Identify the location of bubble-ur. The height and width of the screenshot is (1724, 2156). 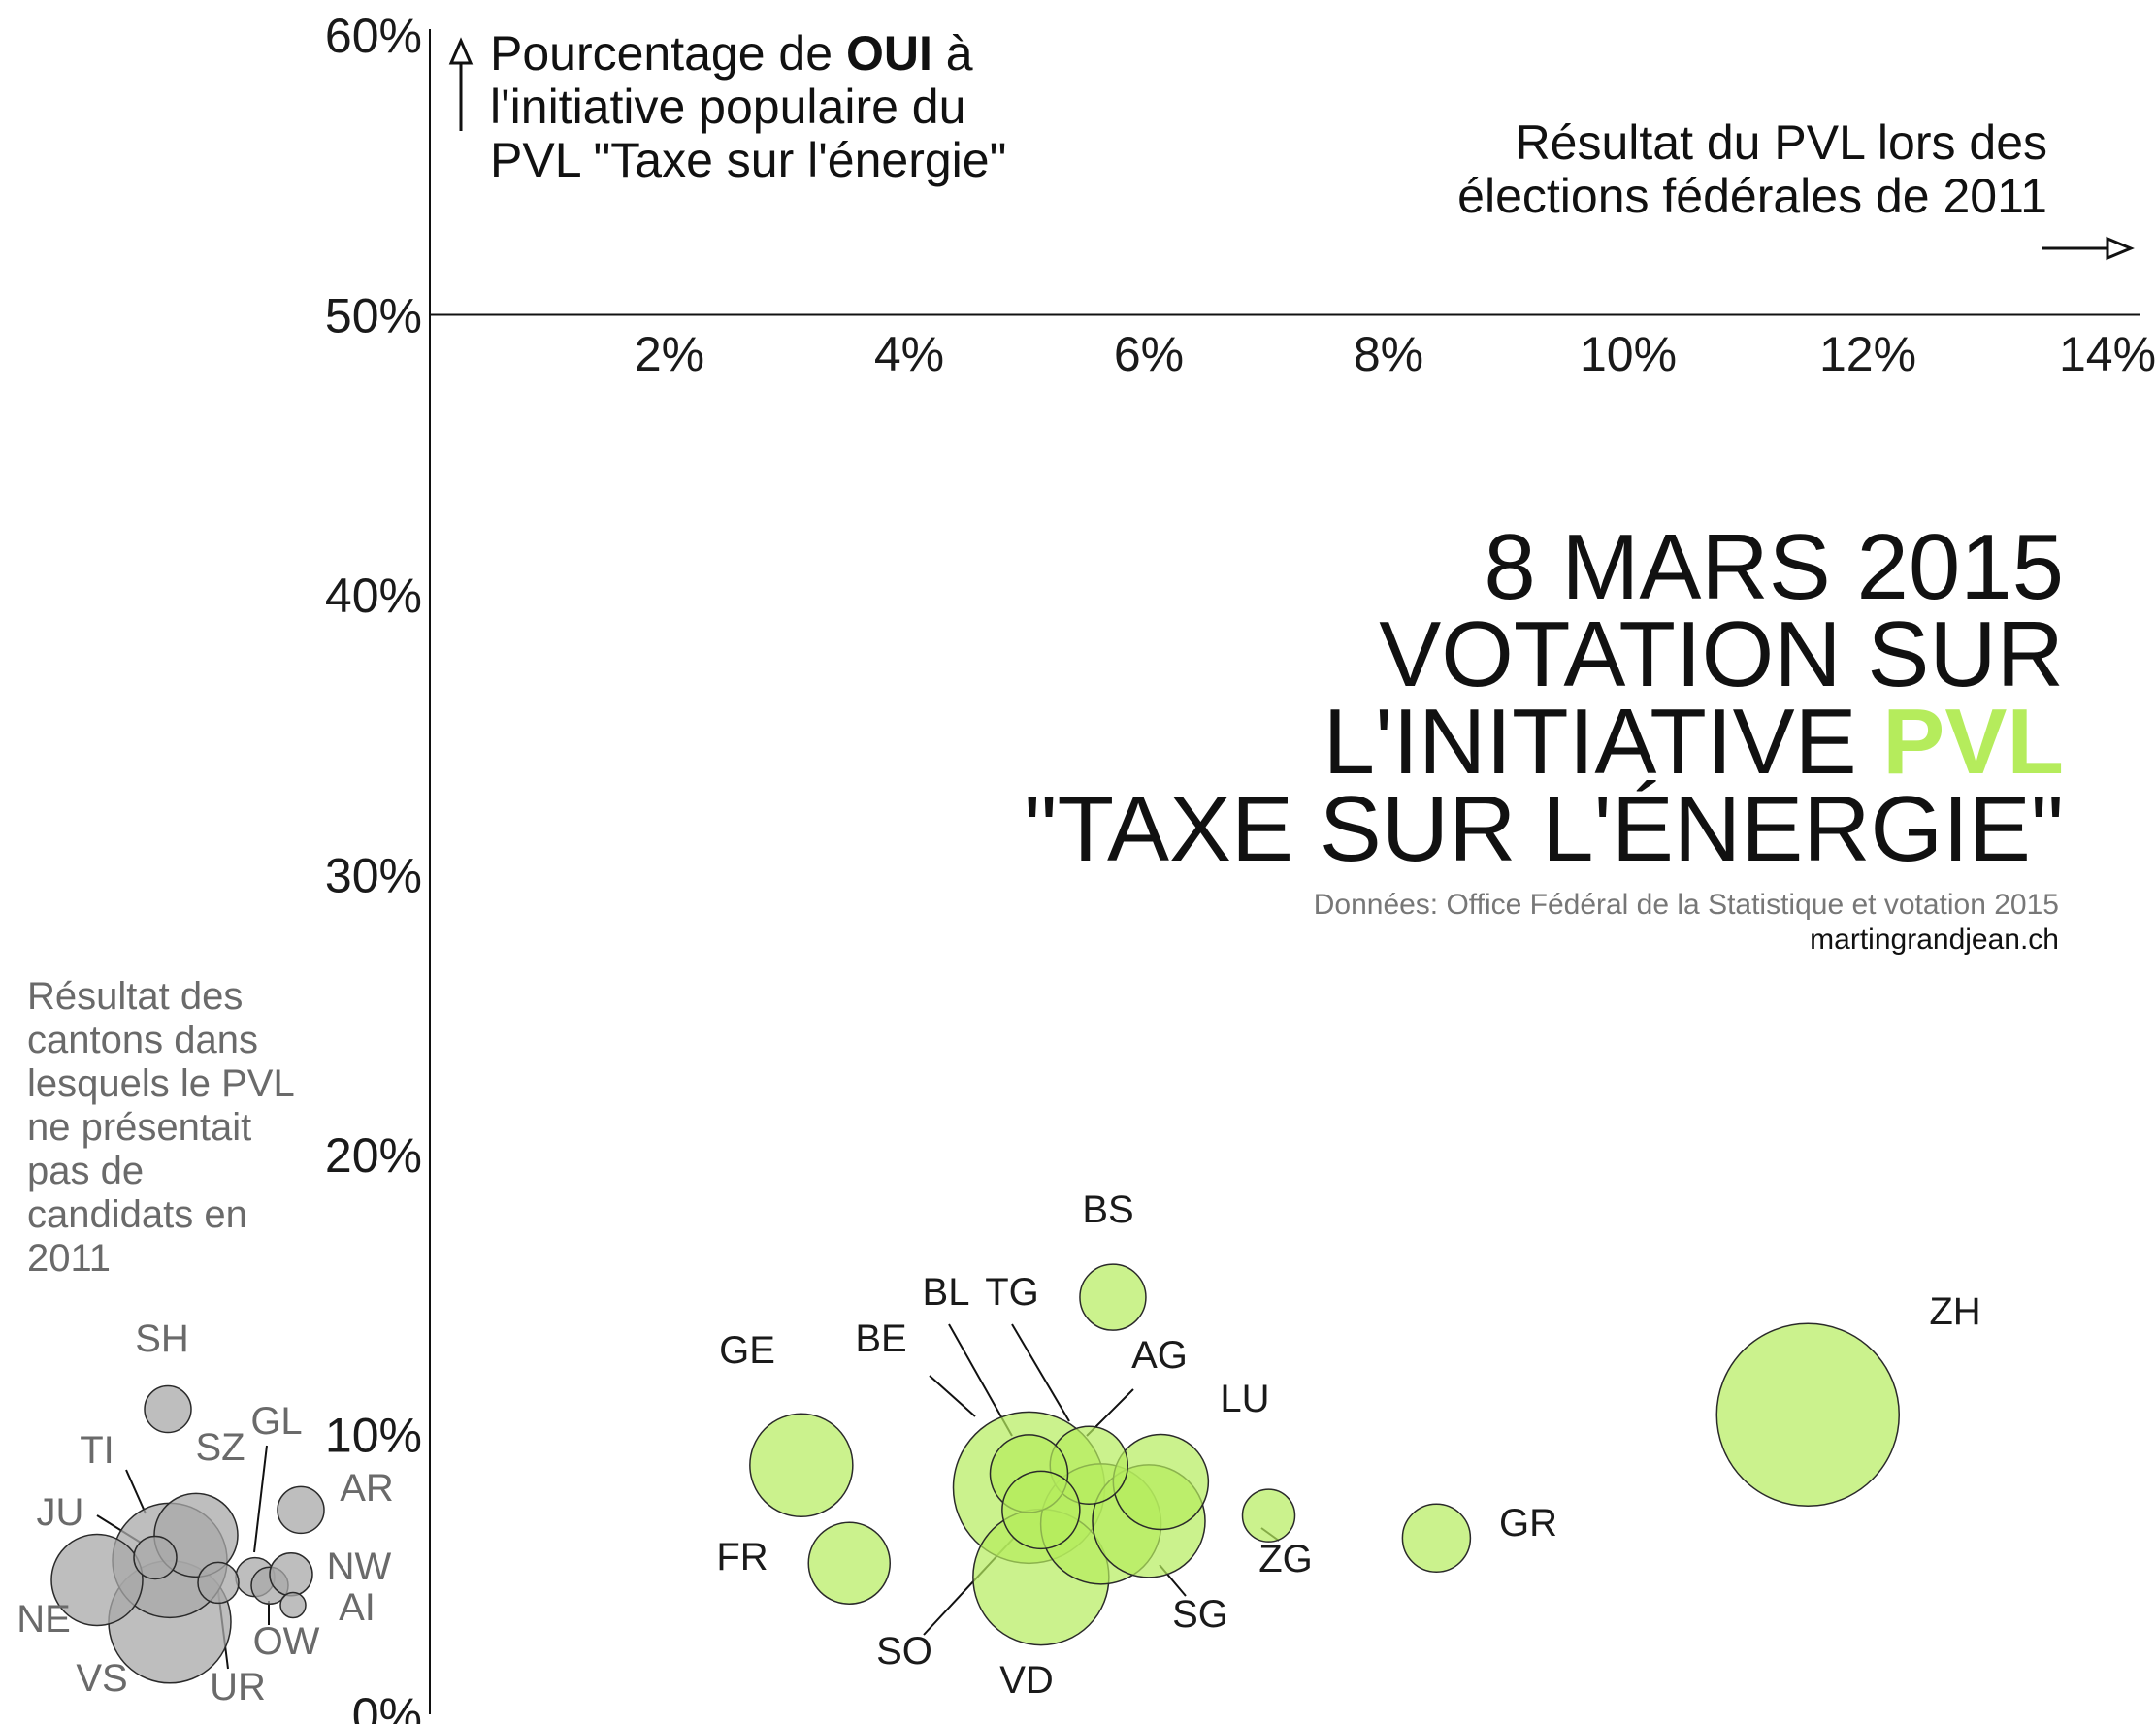
(218, 1583).